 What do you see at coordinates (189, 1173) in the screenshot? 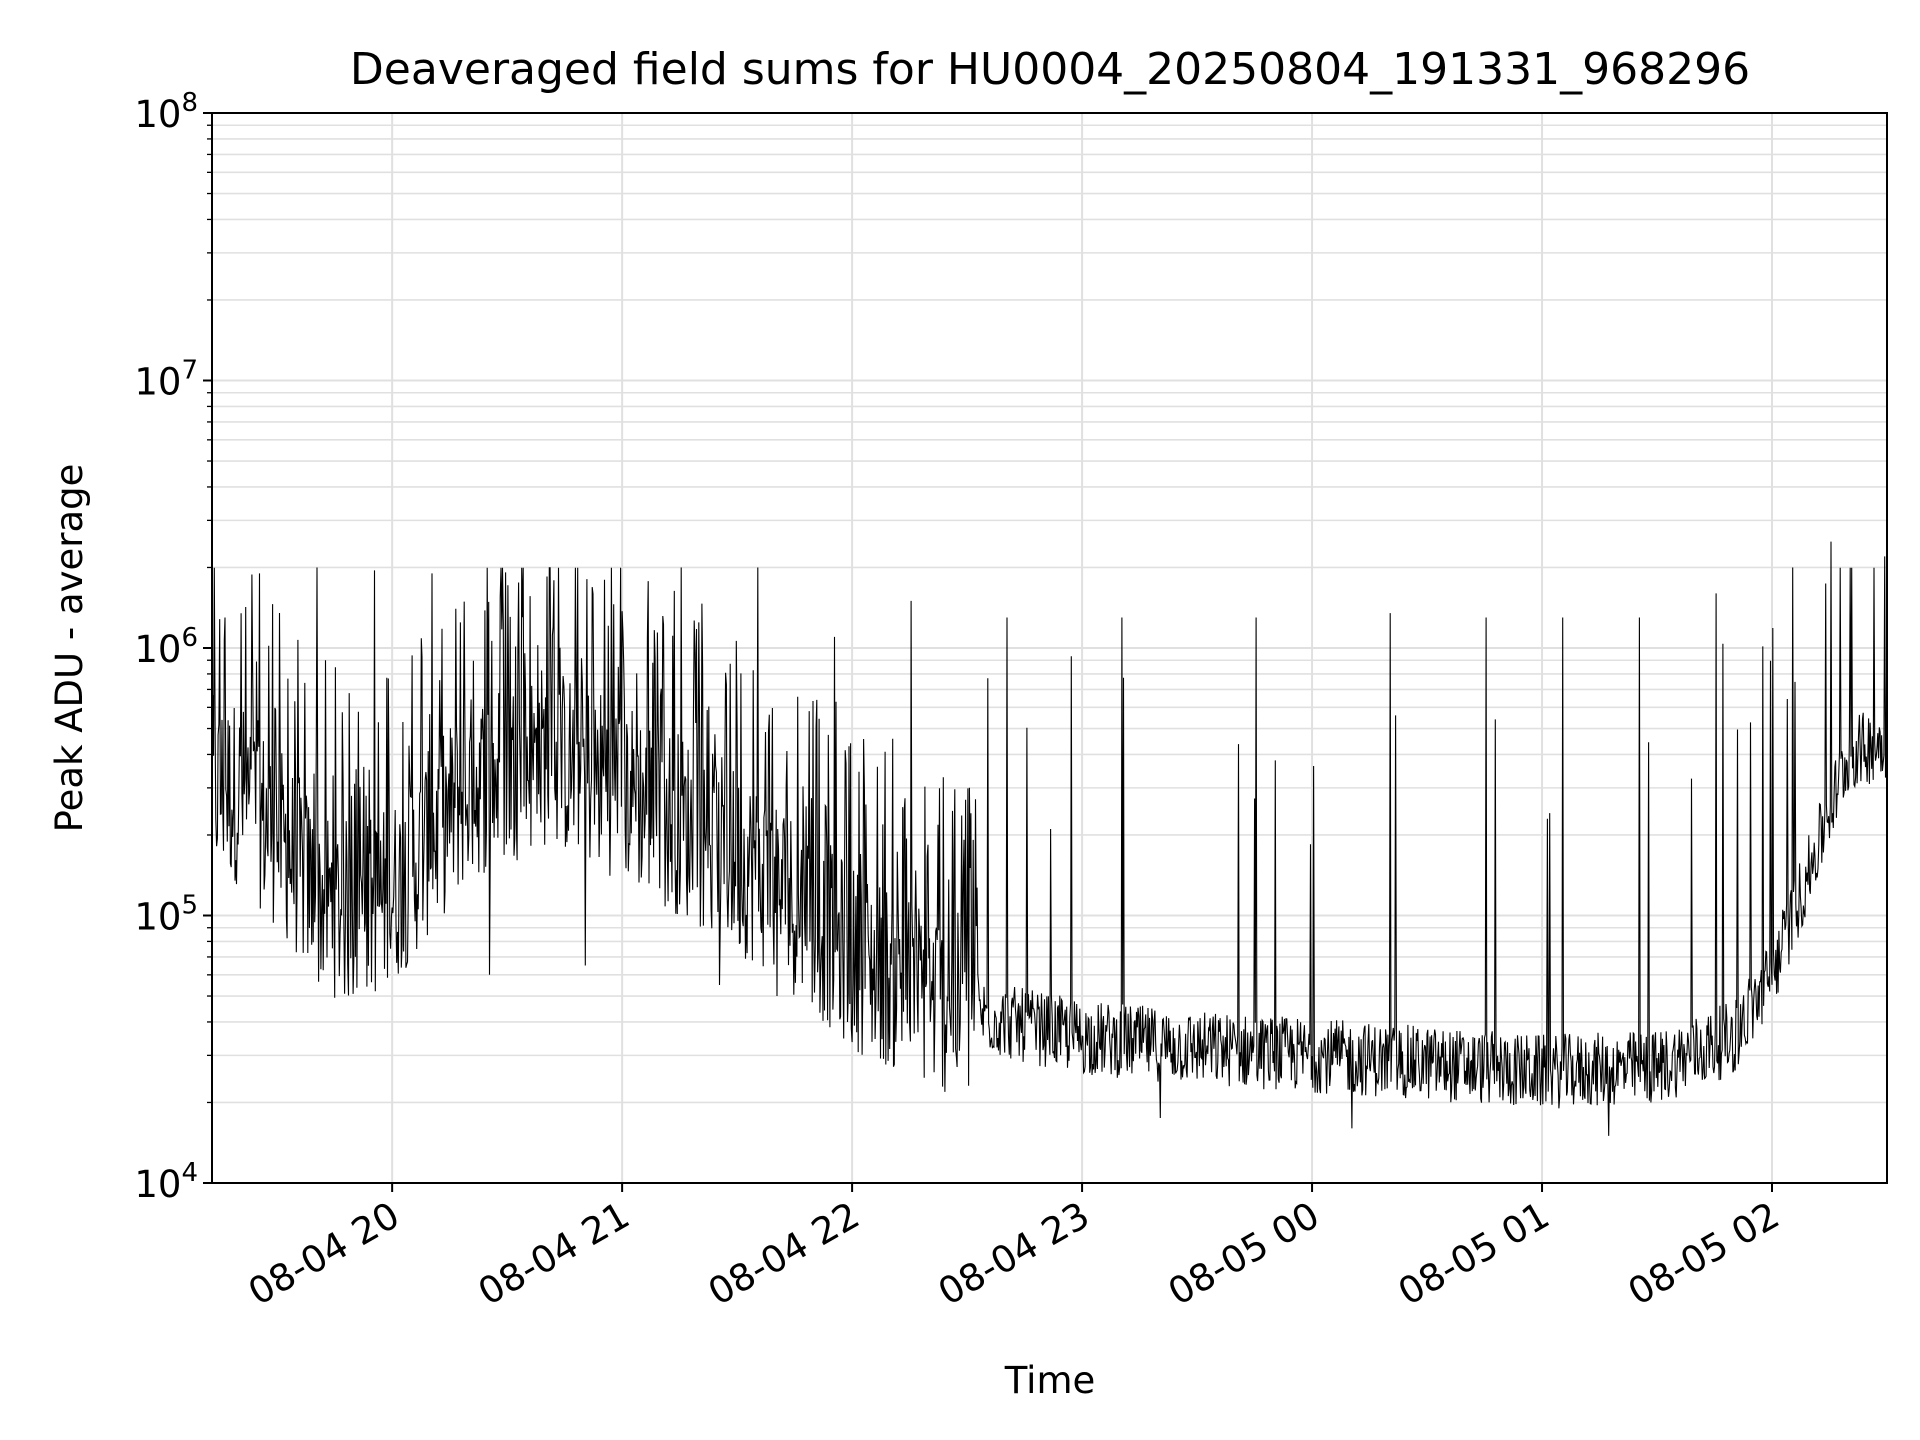
I see `y-tick-label-exponent: 4` at bounding box center [189, 1173].